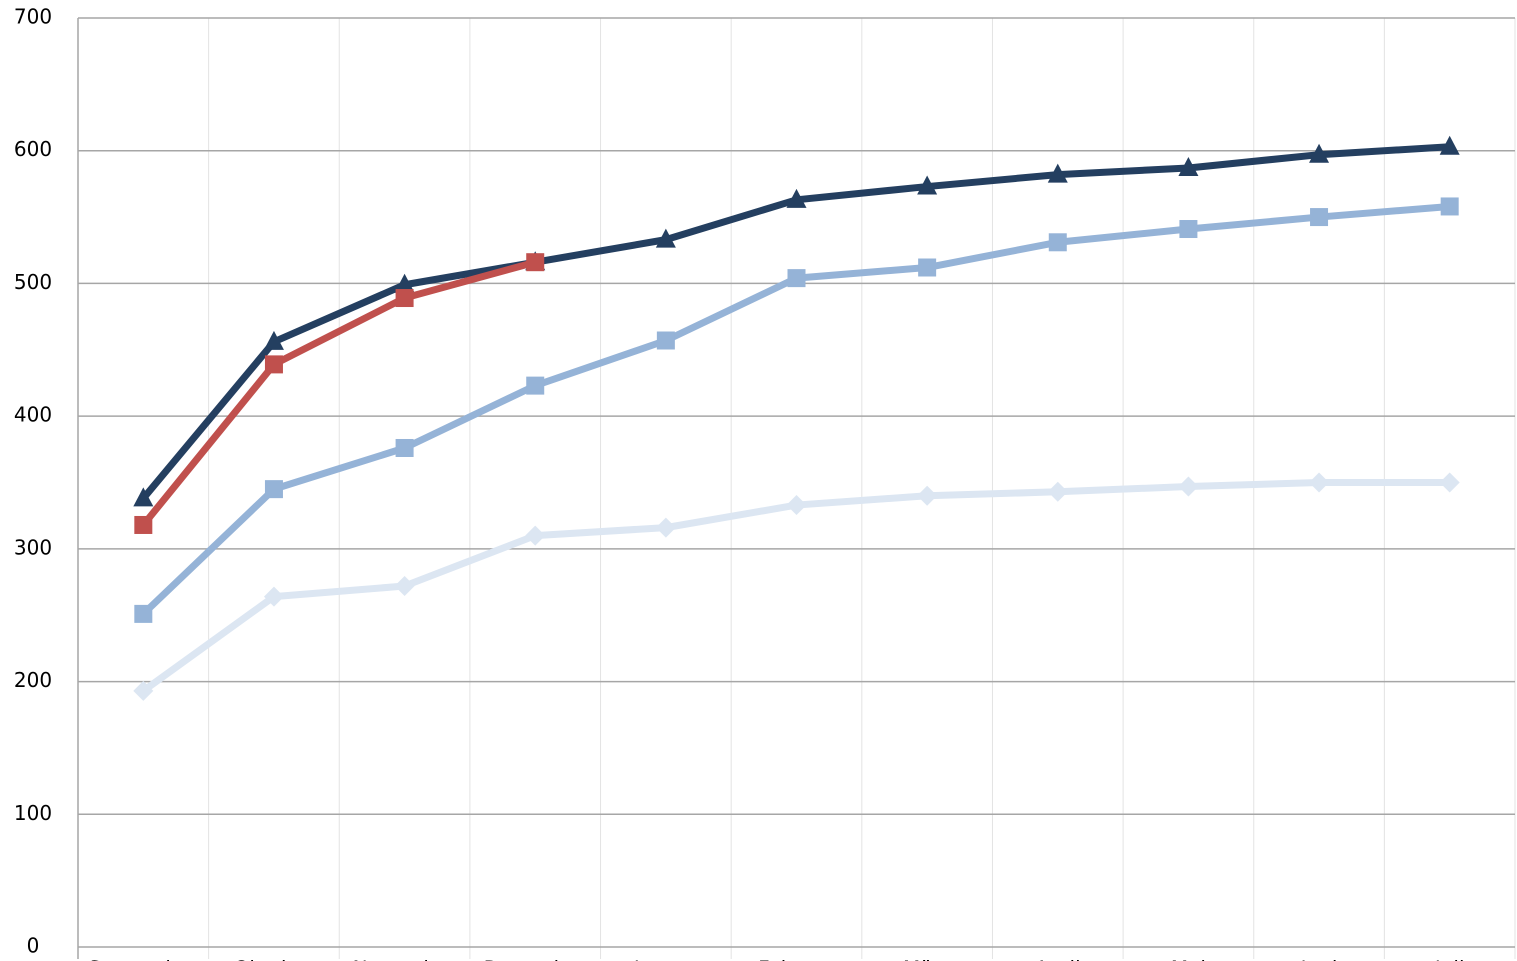 This screenshot has height=961, width=1517. Describe the element at coordinates (33, 946) in the screenshot. I see `y-tick-label: 0` at that location.